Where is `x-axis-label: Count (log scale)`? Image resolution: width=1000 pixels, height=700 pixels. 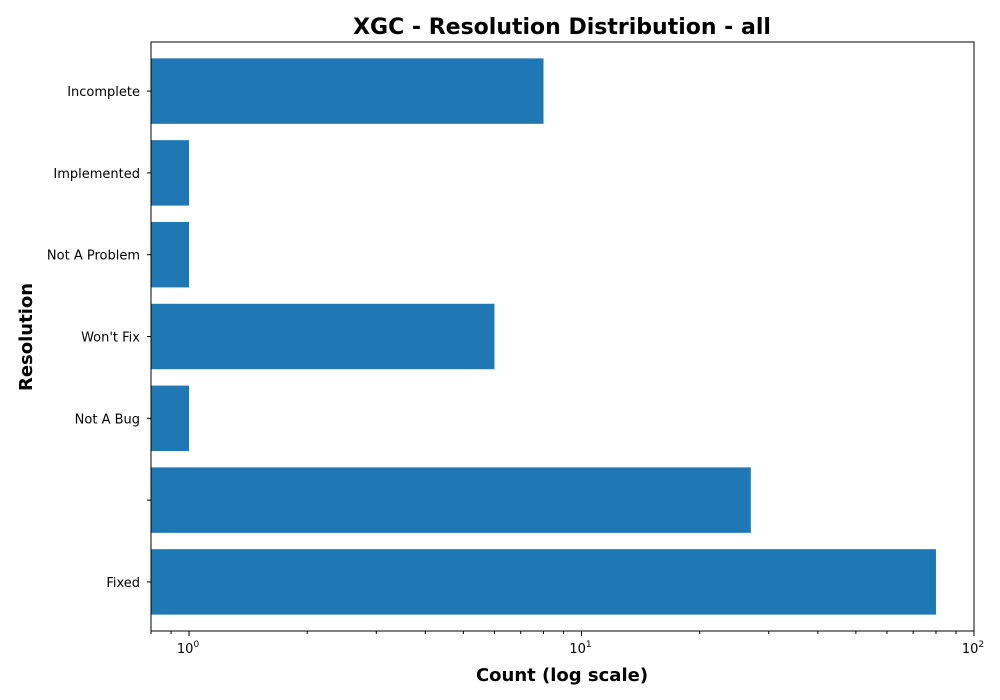
x-axis-label: Count (log scale) is located at coordinates (562, 675).